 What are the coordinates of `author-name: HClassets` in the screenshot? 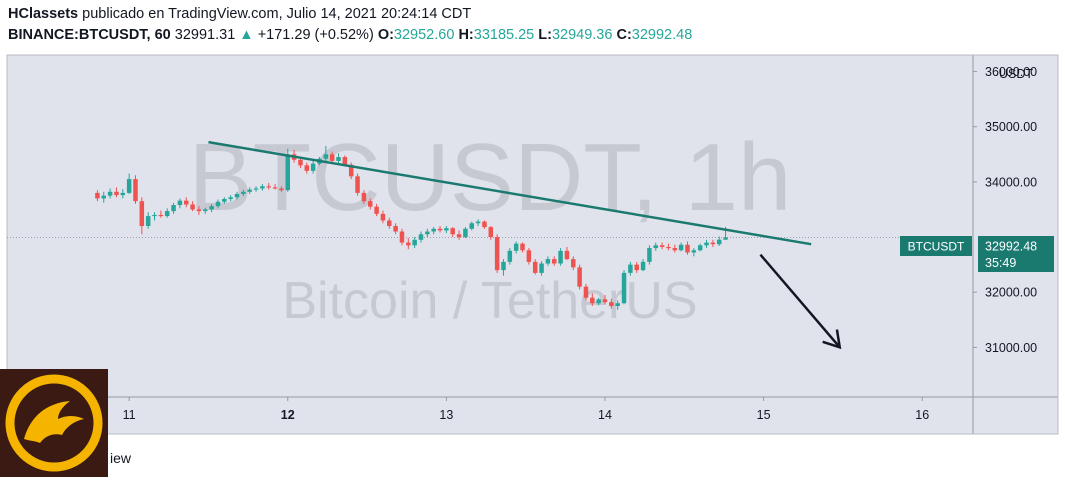 It's located at (43, 14).